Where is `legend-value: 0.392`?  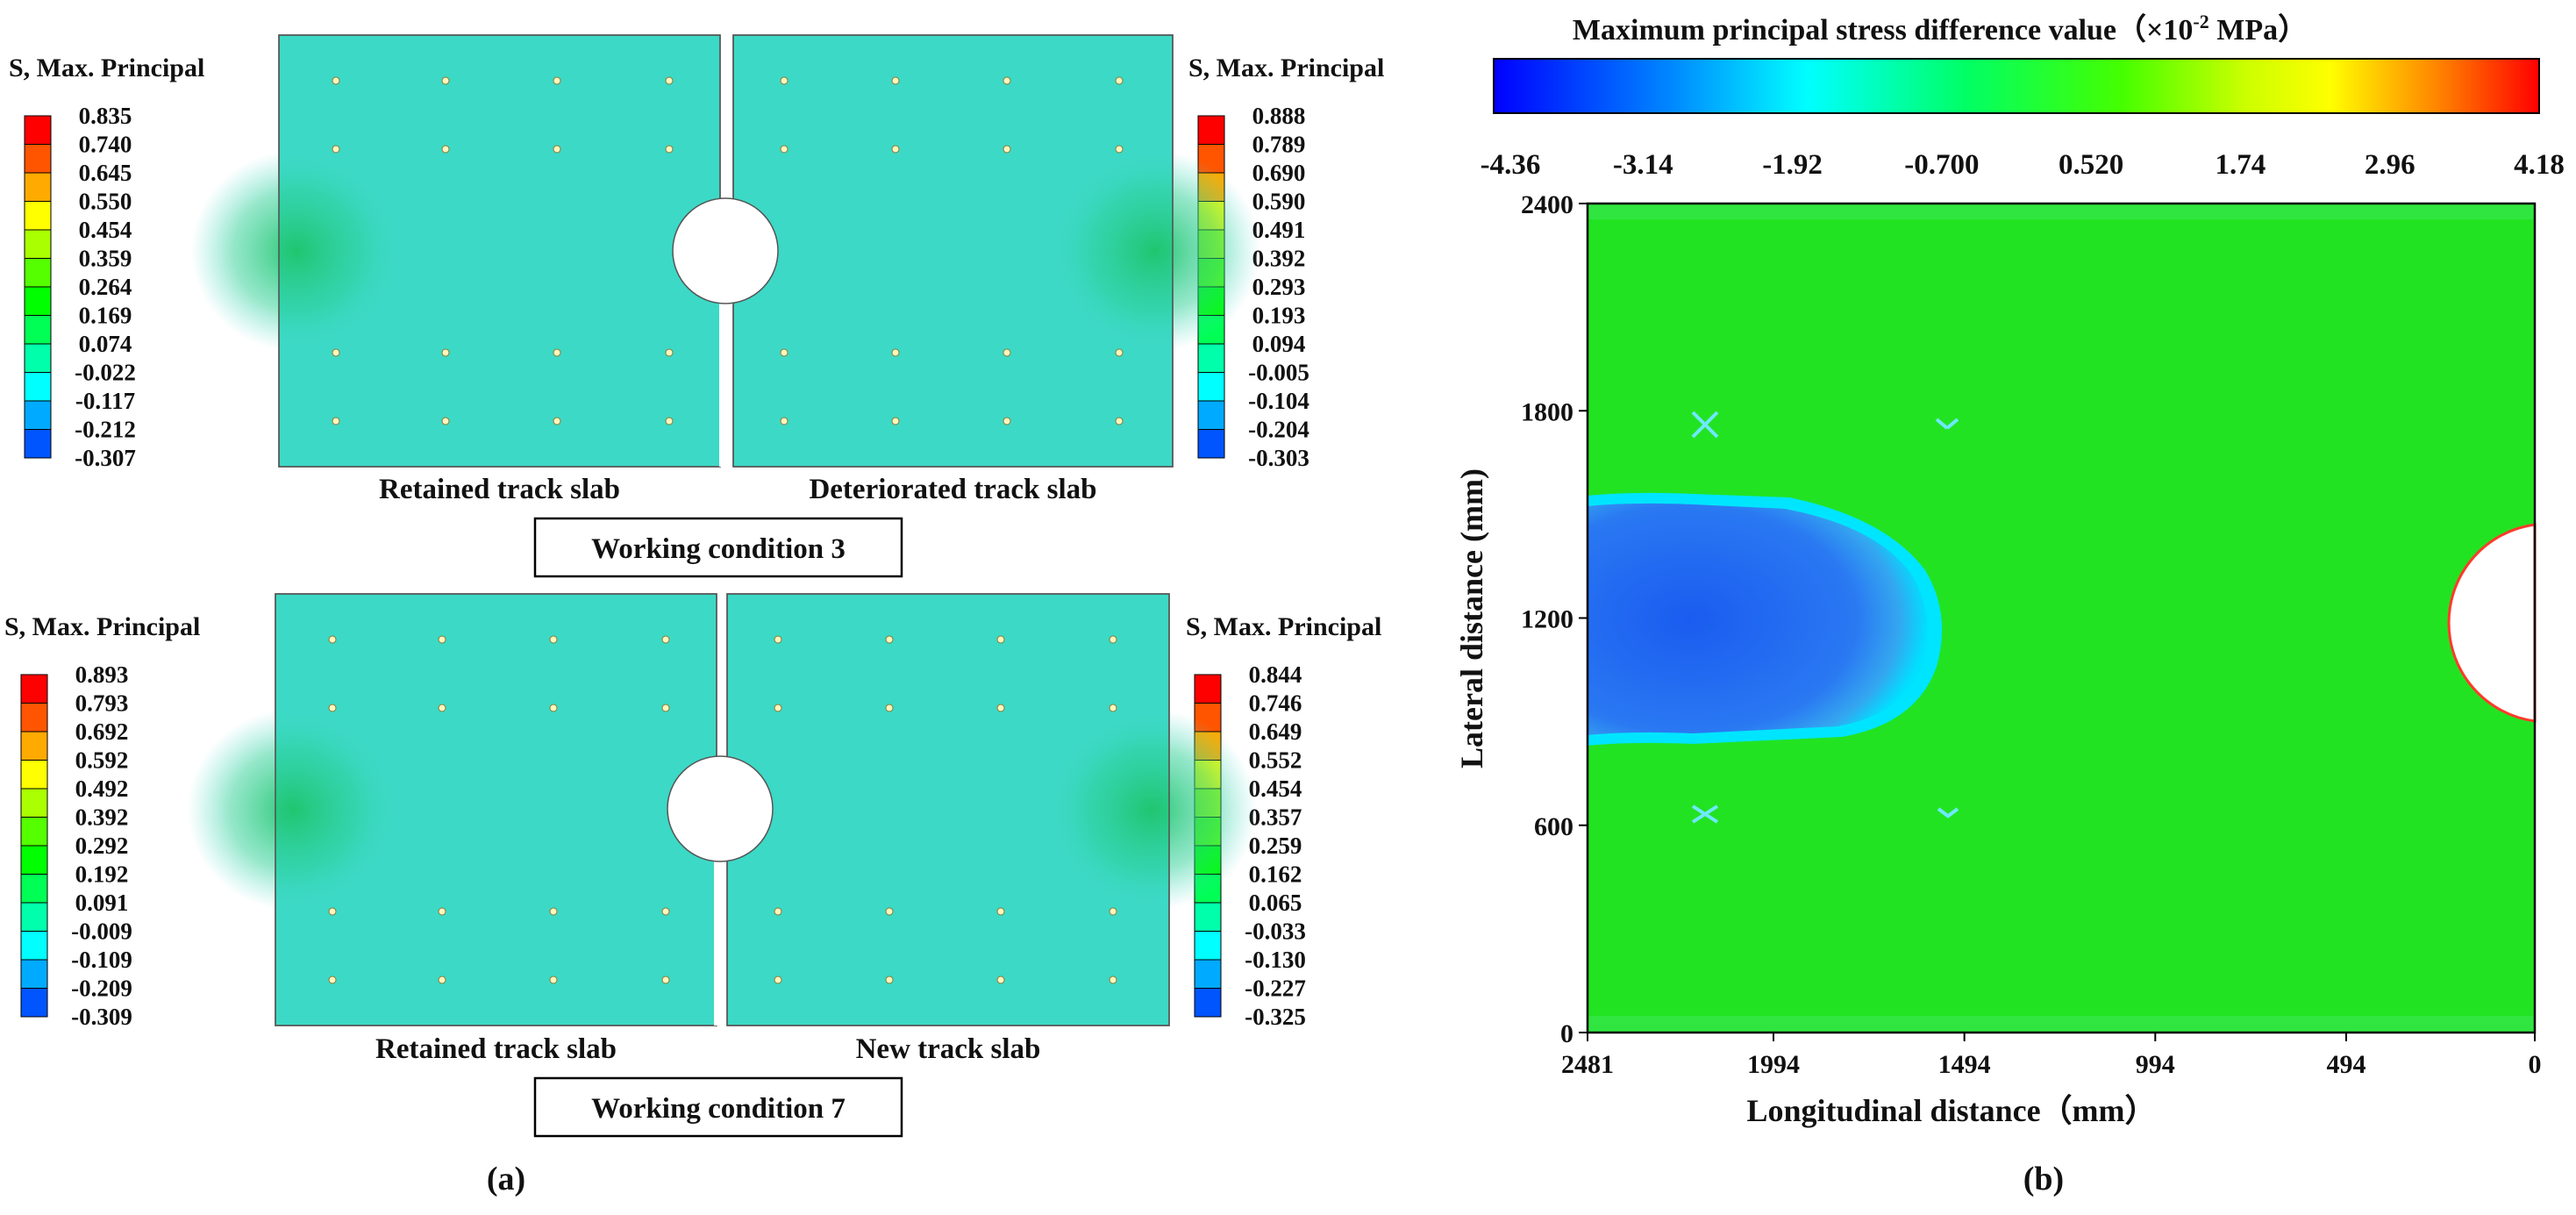
legend-value: 0.392 is located at coordinates (1279, 259).